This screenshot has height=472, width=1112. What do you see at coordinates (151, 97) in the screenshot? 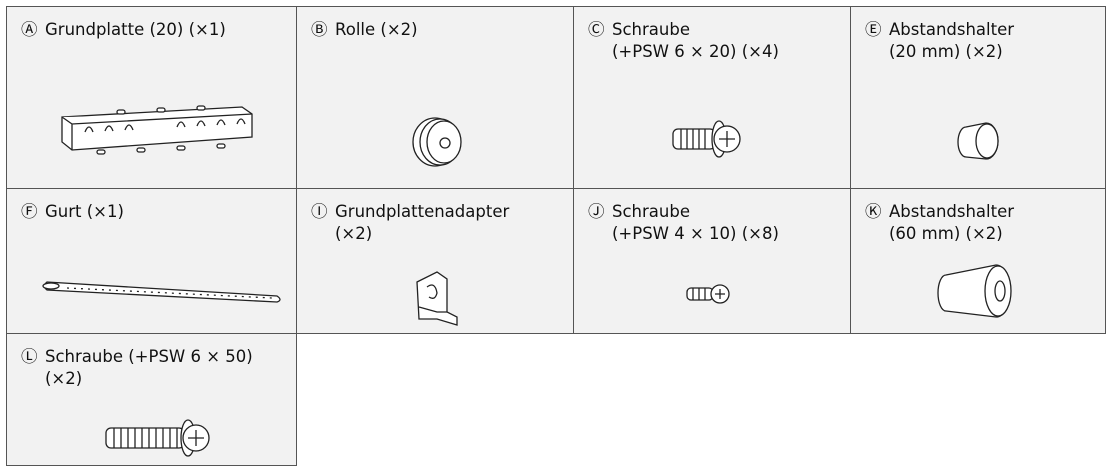
I see `part-cell: Ⓐ Grundplatte (20) (×1)` at bounding box center [151, 97].